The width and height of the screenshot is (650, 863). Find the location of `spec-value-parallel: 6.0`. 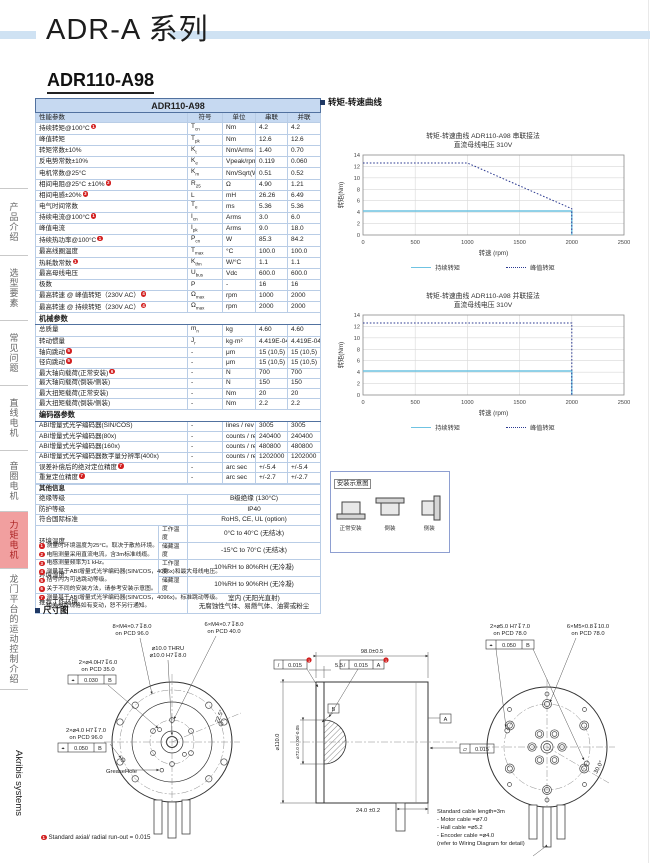

spec-value-parallel: 6.0 is located at coordinates (304, 217).